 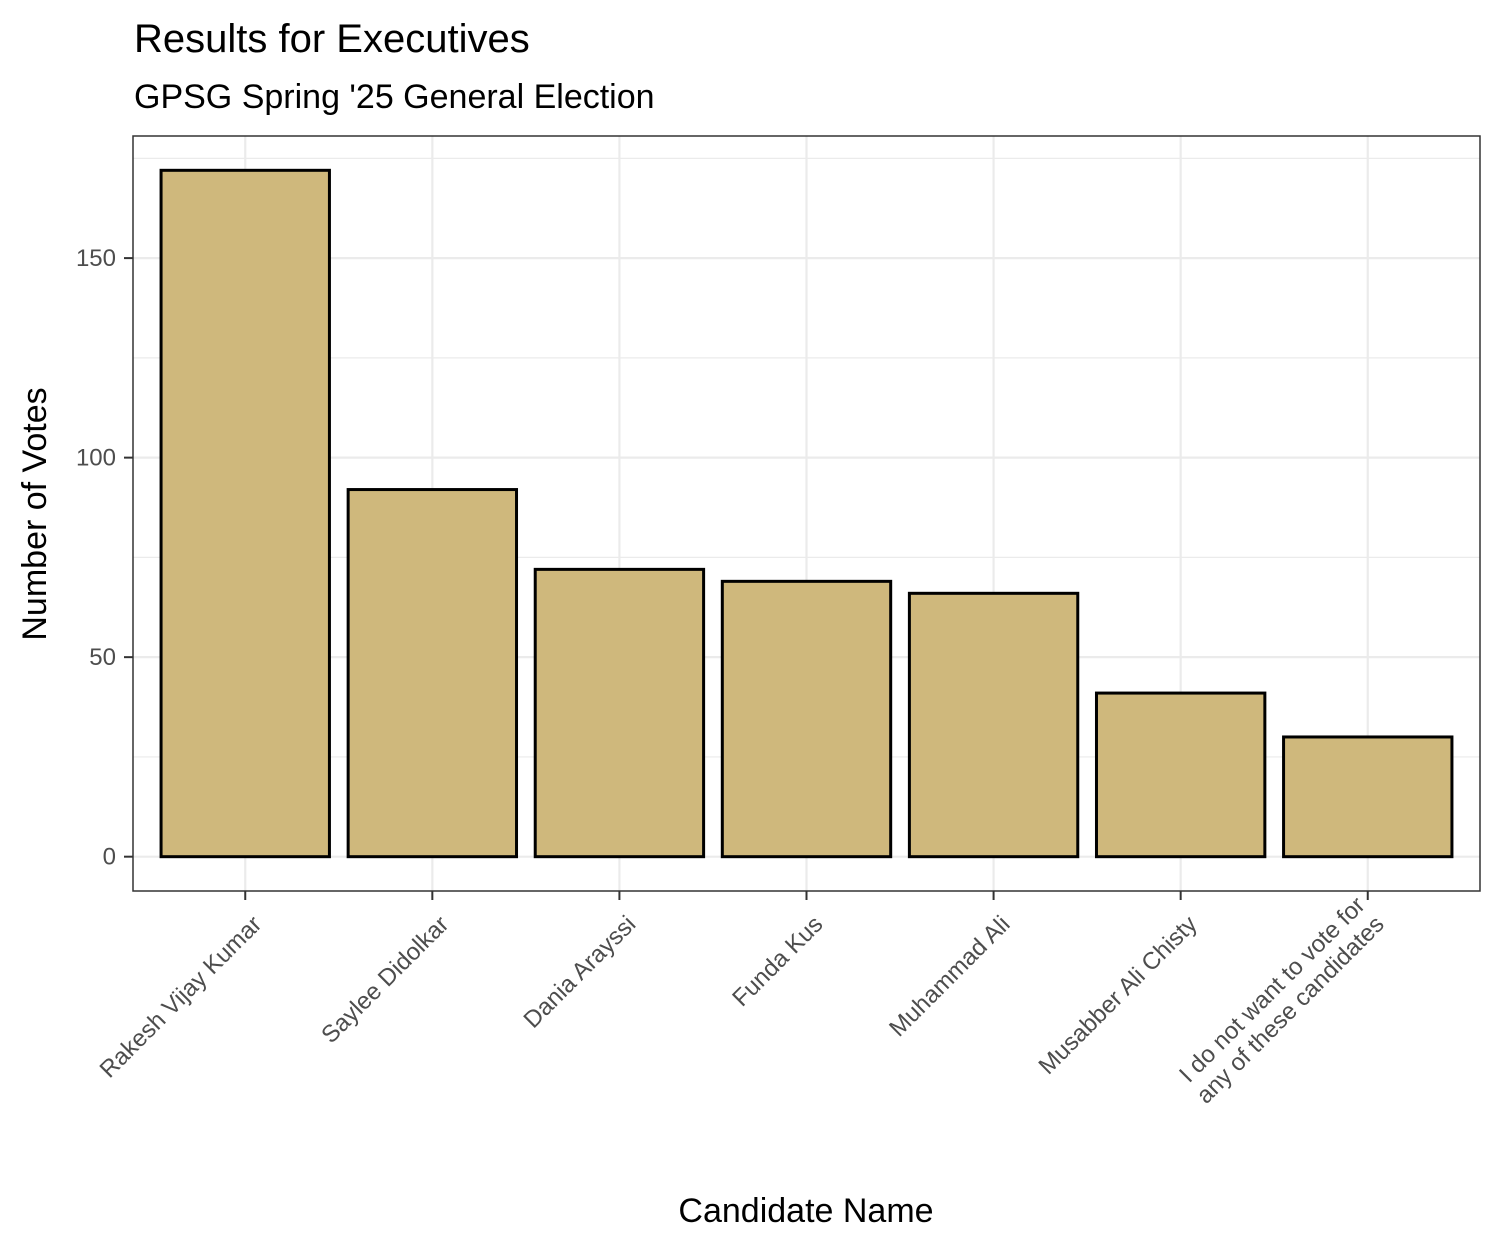 I want to click on x-tick-label: Funda Kus, so click(x=777, y=961).